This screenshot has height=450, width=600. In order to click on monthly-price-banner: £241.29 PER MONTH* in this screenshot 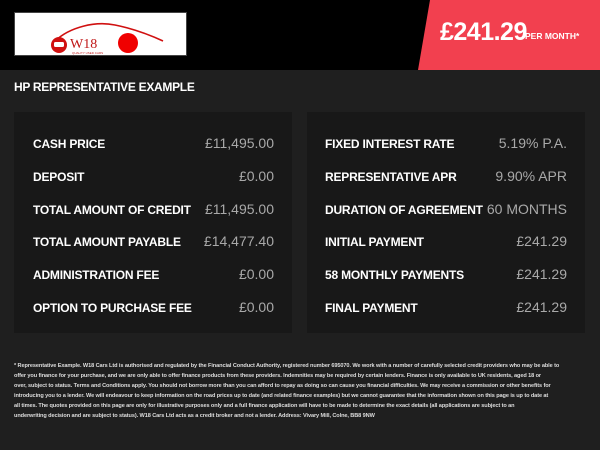, I will do `click(509, 35)`.